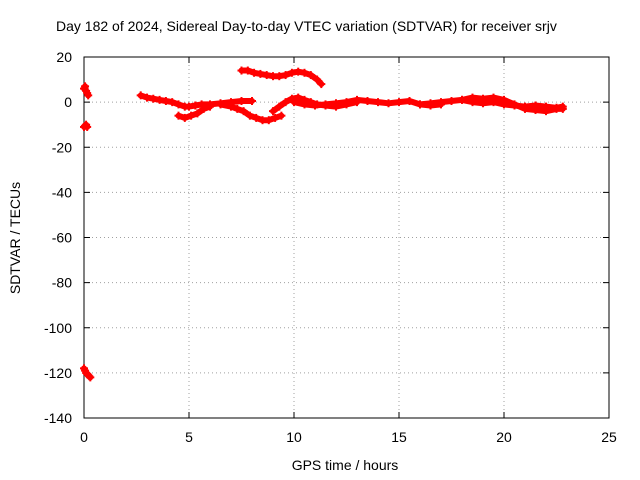 Image resolution: width=640 pixels, height=480 pixels. I want to click on x-tick-labels: 0 5 10 15 20 25, so click(348, 437).